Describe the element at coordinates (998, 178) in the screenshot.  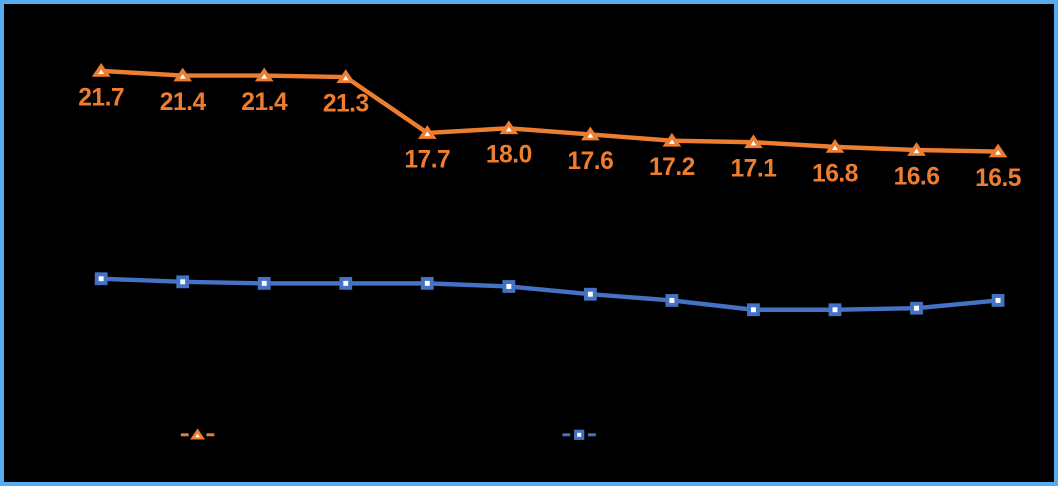
I see `data-label: 16.5` at that location.